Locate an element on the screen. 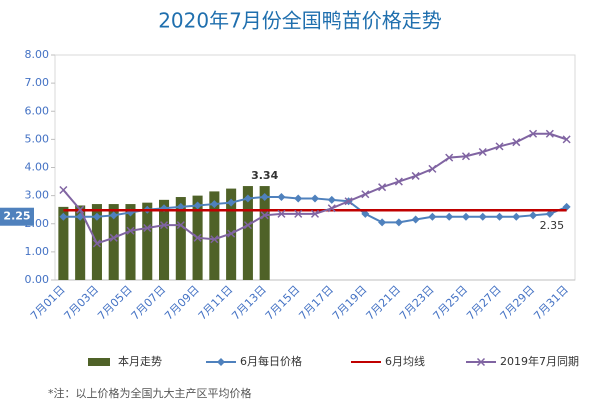  chart-title: 2020年7月份全国鸭苗价格走势 is located at coordinates (300, 21).